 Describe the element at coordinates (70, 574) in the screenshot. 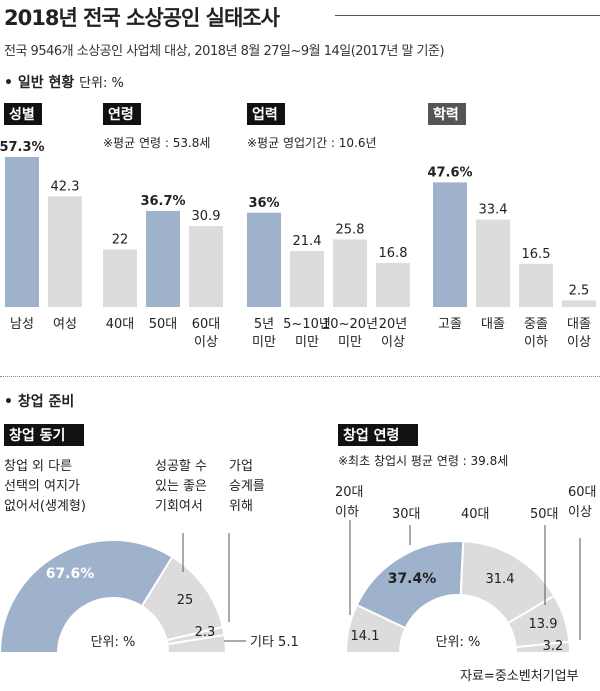

I see `donut-value-4-0: 67.6%` at that location.